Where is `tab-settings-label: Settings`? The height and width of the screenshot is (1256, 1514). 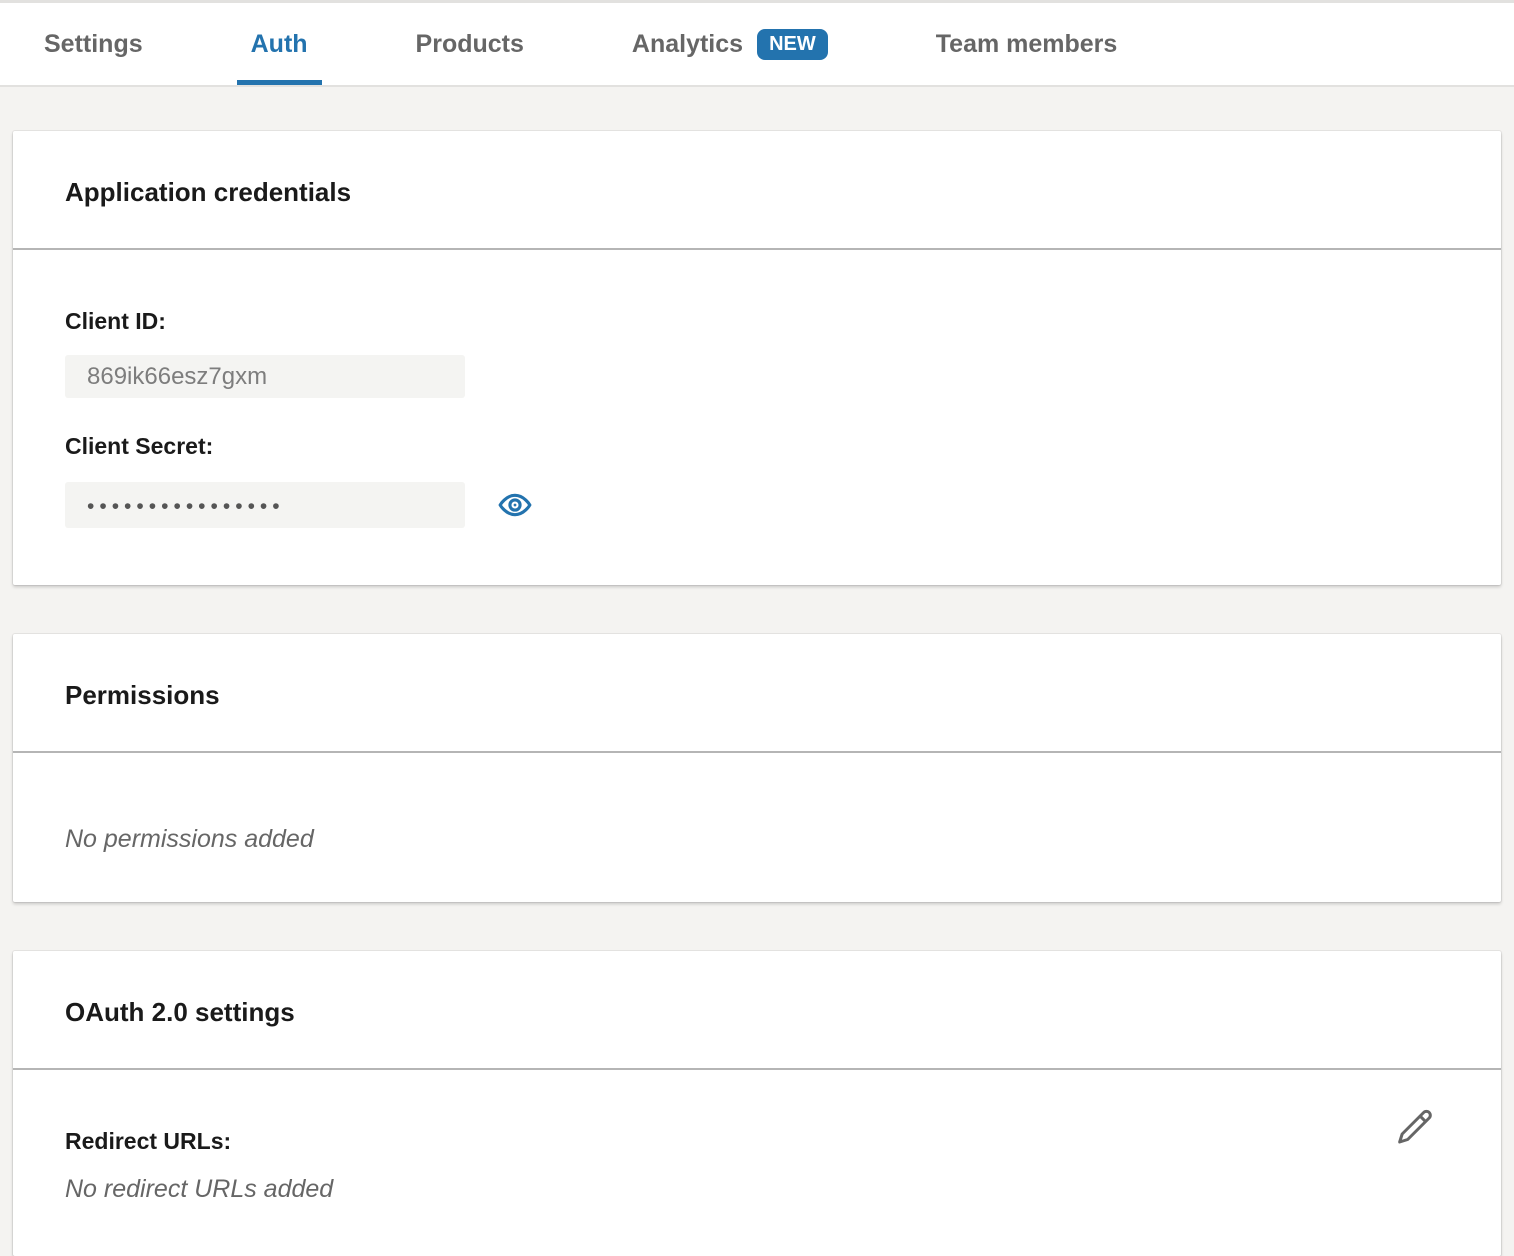 tab-settings-label: Settings is located at coordinates (93, 43).